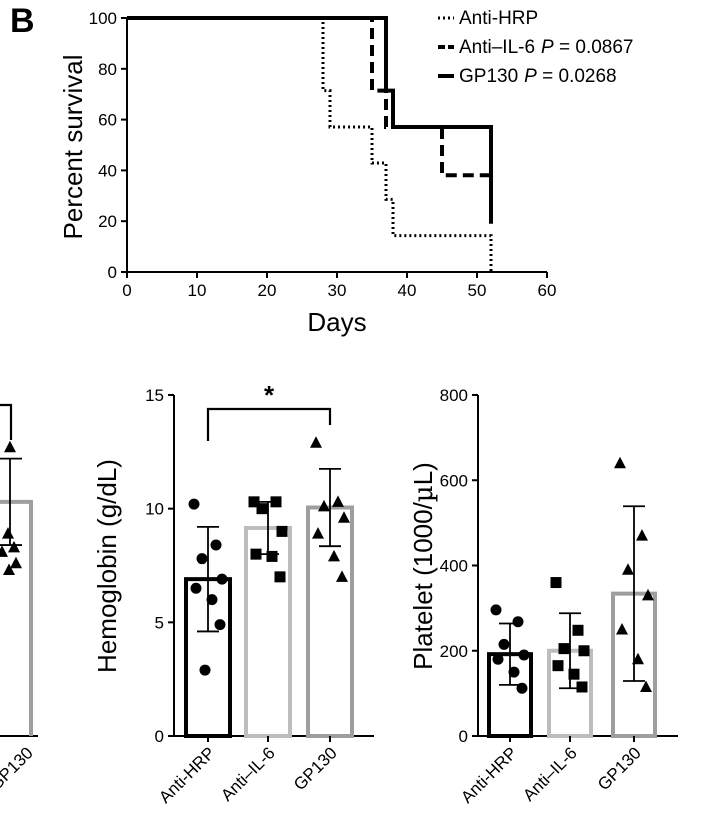 This screenshot has width=703, height=831. I want to click on legend-series-name: GP130, so click(488, 76).